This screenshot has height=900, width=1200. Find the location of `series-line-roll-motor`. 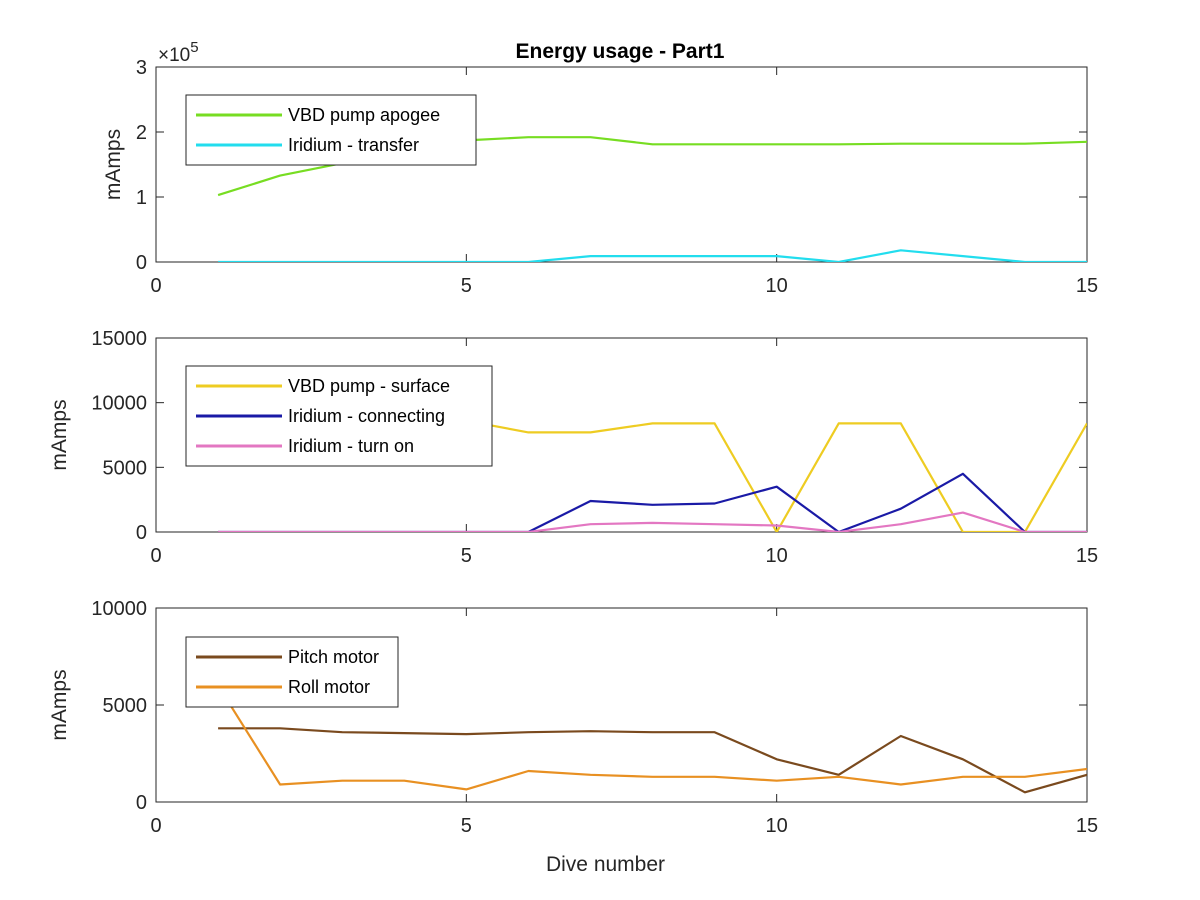

series-line-roll-motor is located at coordinates (652, 738).